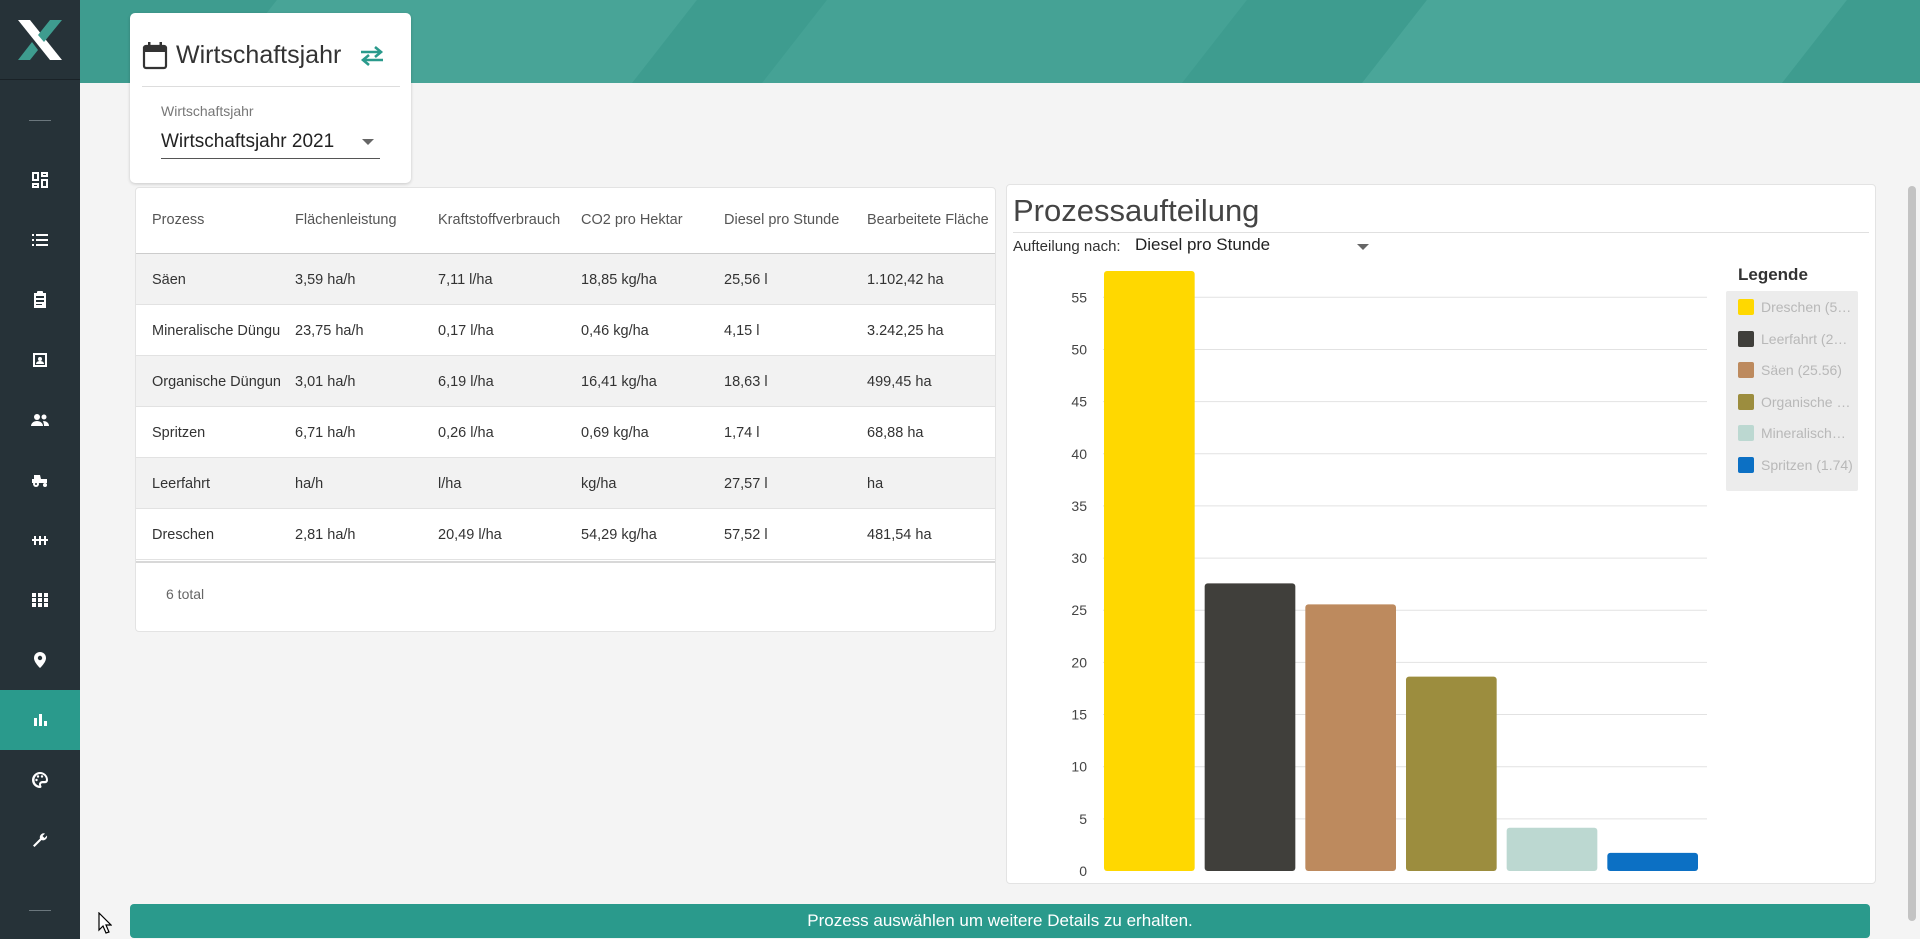 The image size is (1920, 939). I want to click on bar-chart-icon, so click(40, 720).